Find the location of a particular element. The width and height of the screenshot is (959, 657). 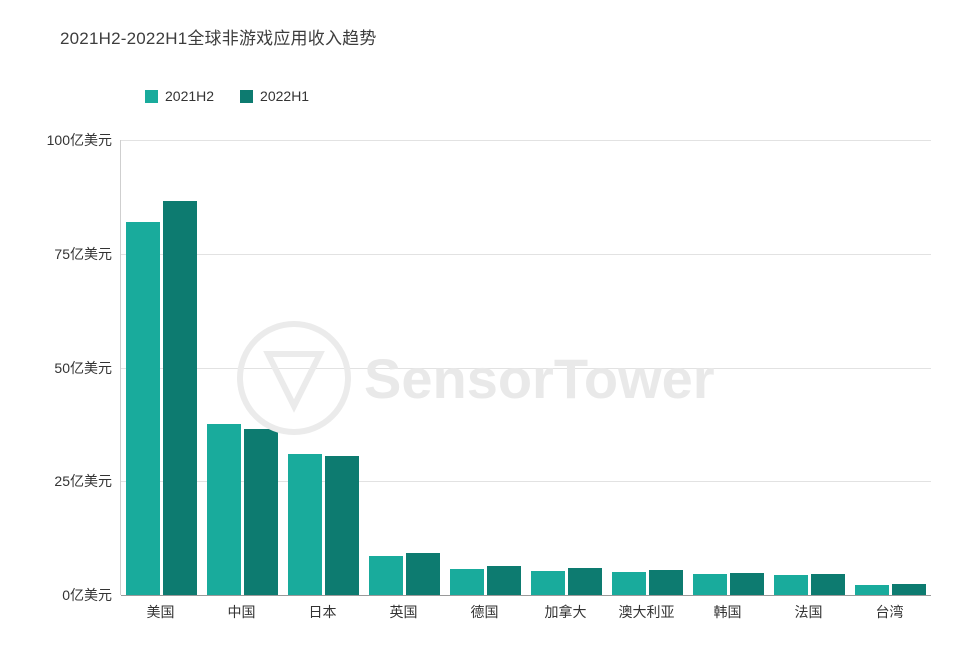

bar-group-澳大利亚 is located at coordinates (647, 367).